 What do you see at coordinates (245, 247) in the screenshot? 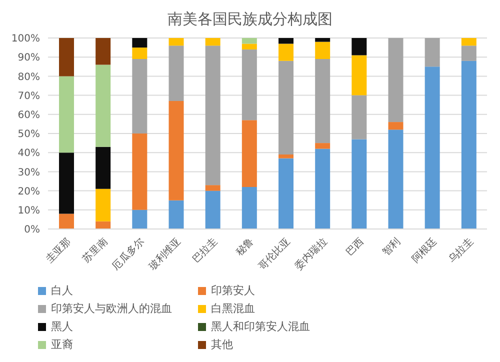
I see `x-tick-label: 秘鲁` at bounding box center [245, 247].